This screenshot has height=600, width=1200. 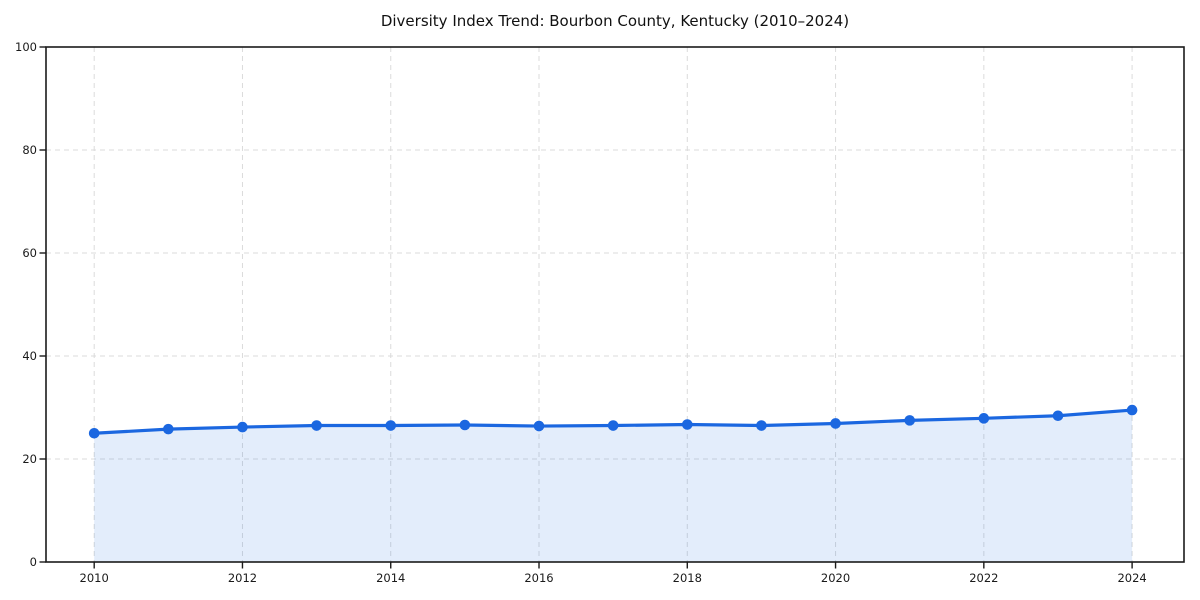 I want to click on x-tick-label: 2012, so click(x=242, y=578).